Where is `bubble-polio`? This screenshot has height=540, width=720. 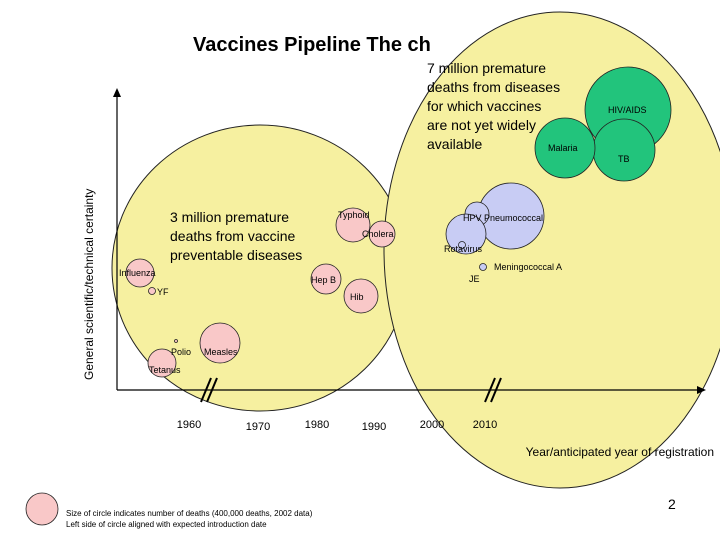
bubble-polio is located at coordinates (176, 341).